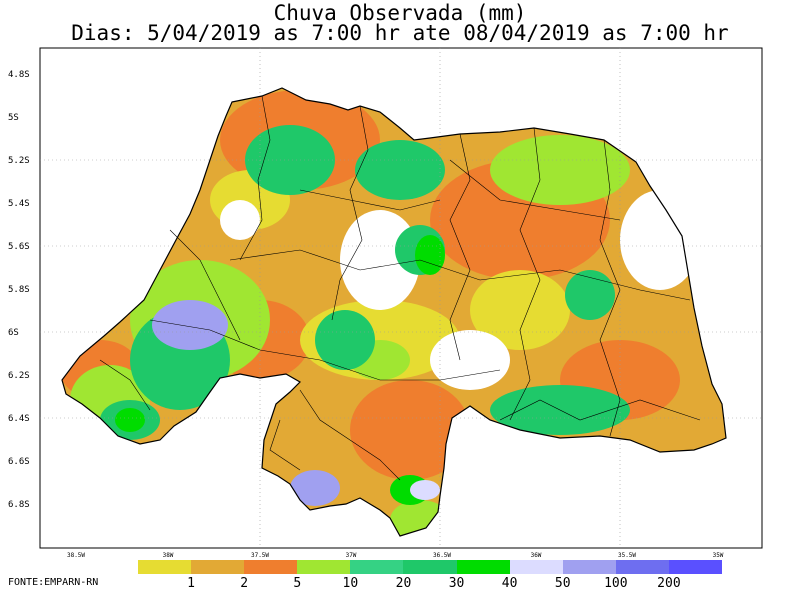  What do you see at coordinates (53, 582) in the screenshot?
I see `source-credit: FONTE:EMPARN-RN` at bounding box center [53, 582].